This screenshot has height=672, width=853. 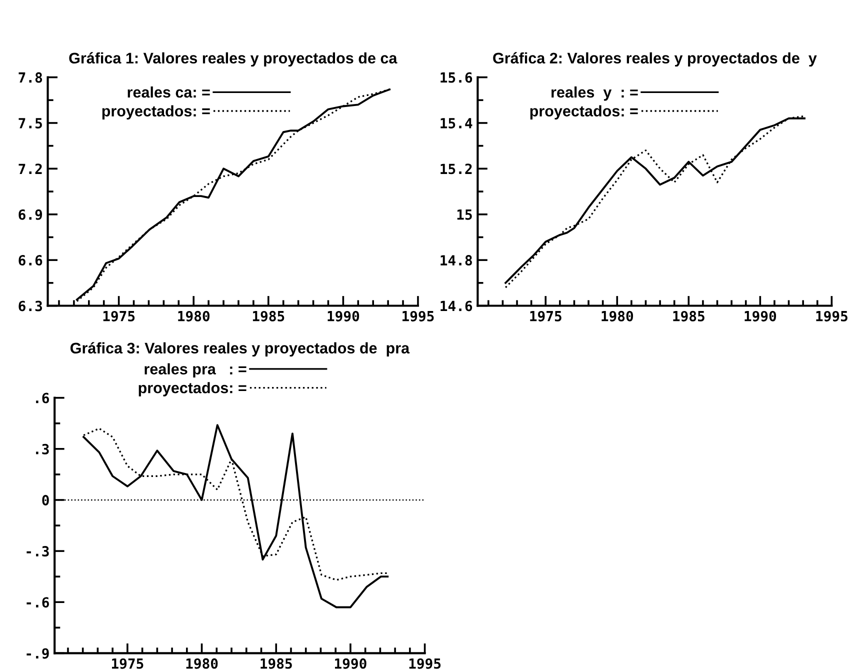 I want to click on y-tick-label: -.9, so click(x=37, y=653).